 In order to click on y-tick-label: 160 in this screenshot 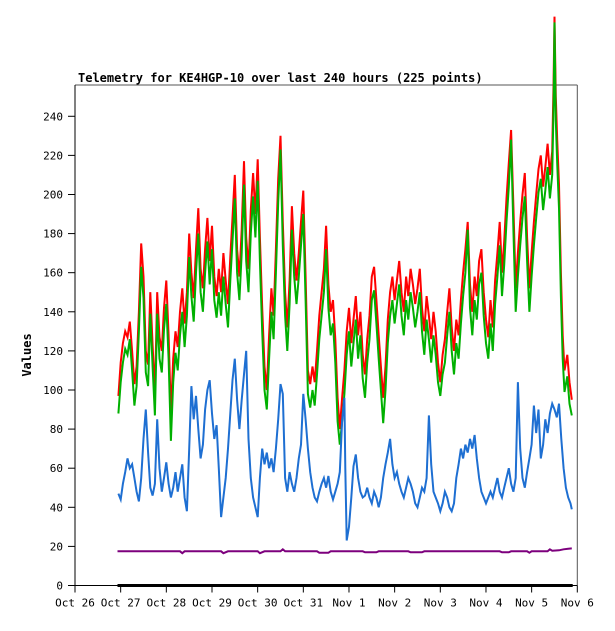, I will do `click(53, 273)`.